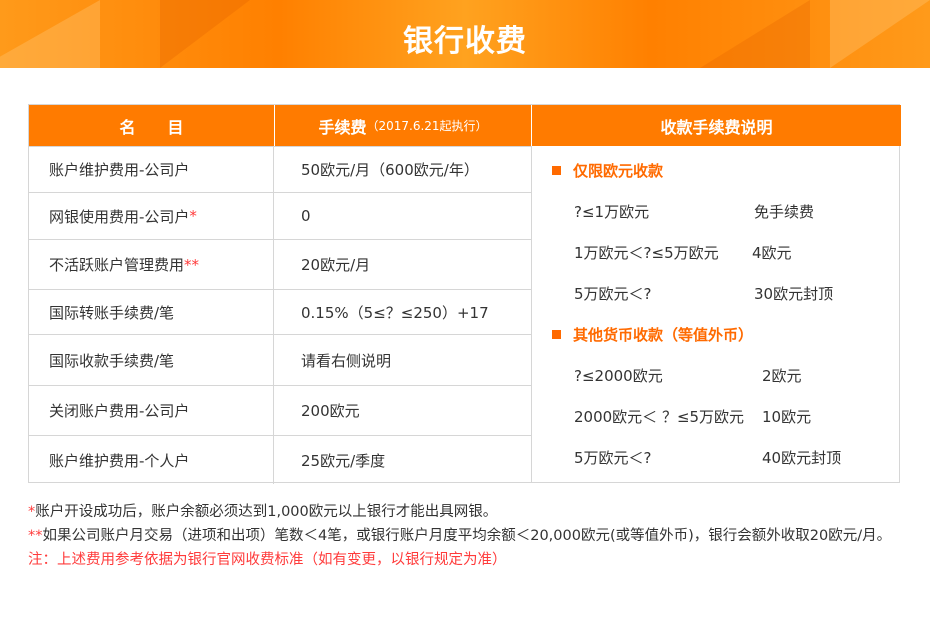 Image resolution: width=930 pixels, height=618 pixels. Describe the element at coordinates (330, 411) in the screenshot. I see `fee-value: 200欧元` at that location.